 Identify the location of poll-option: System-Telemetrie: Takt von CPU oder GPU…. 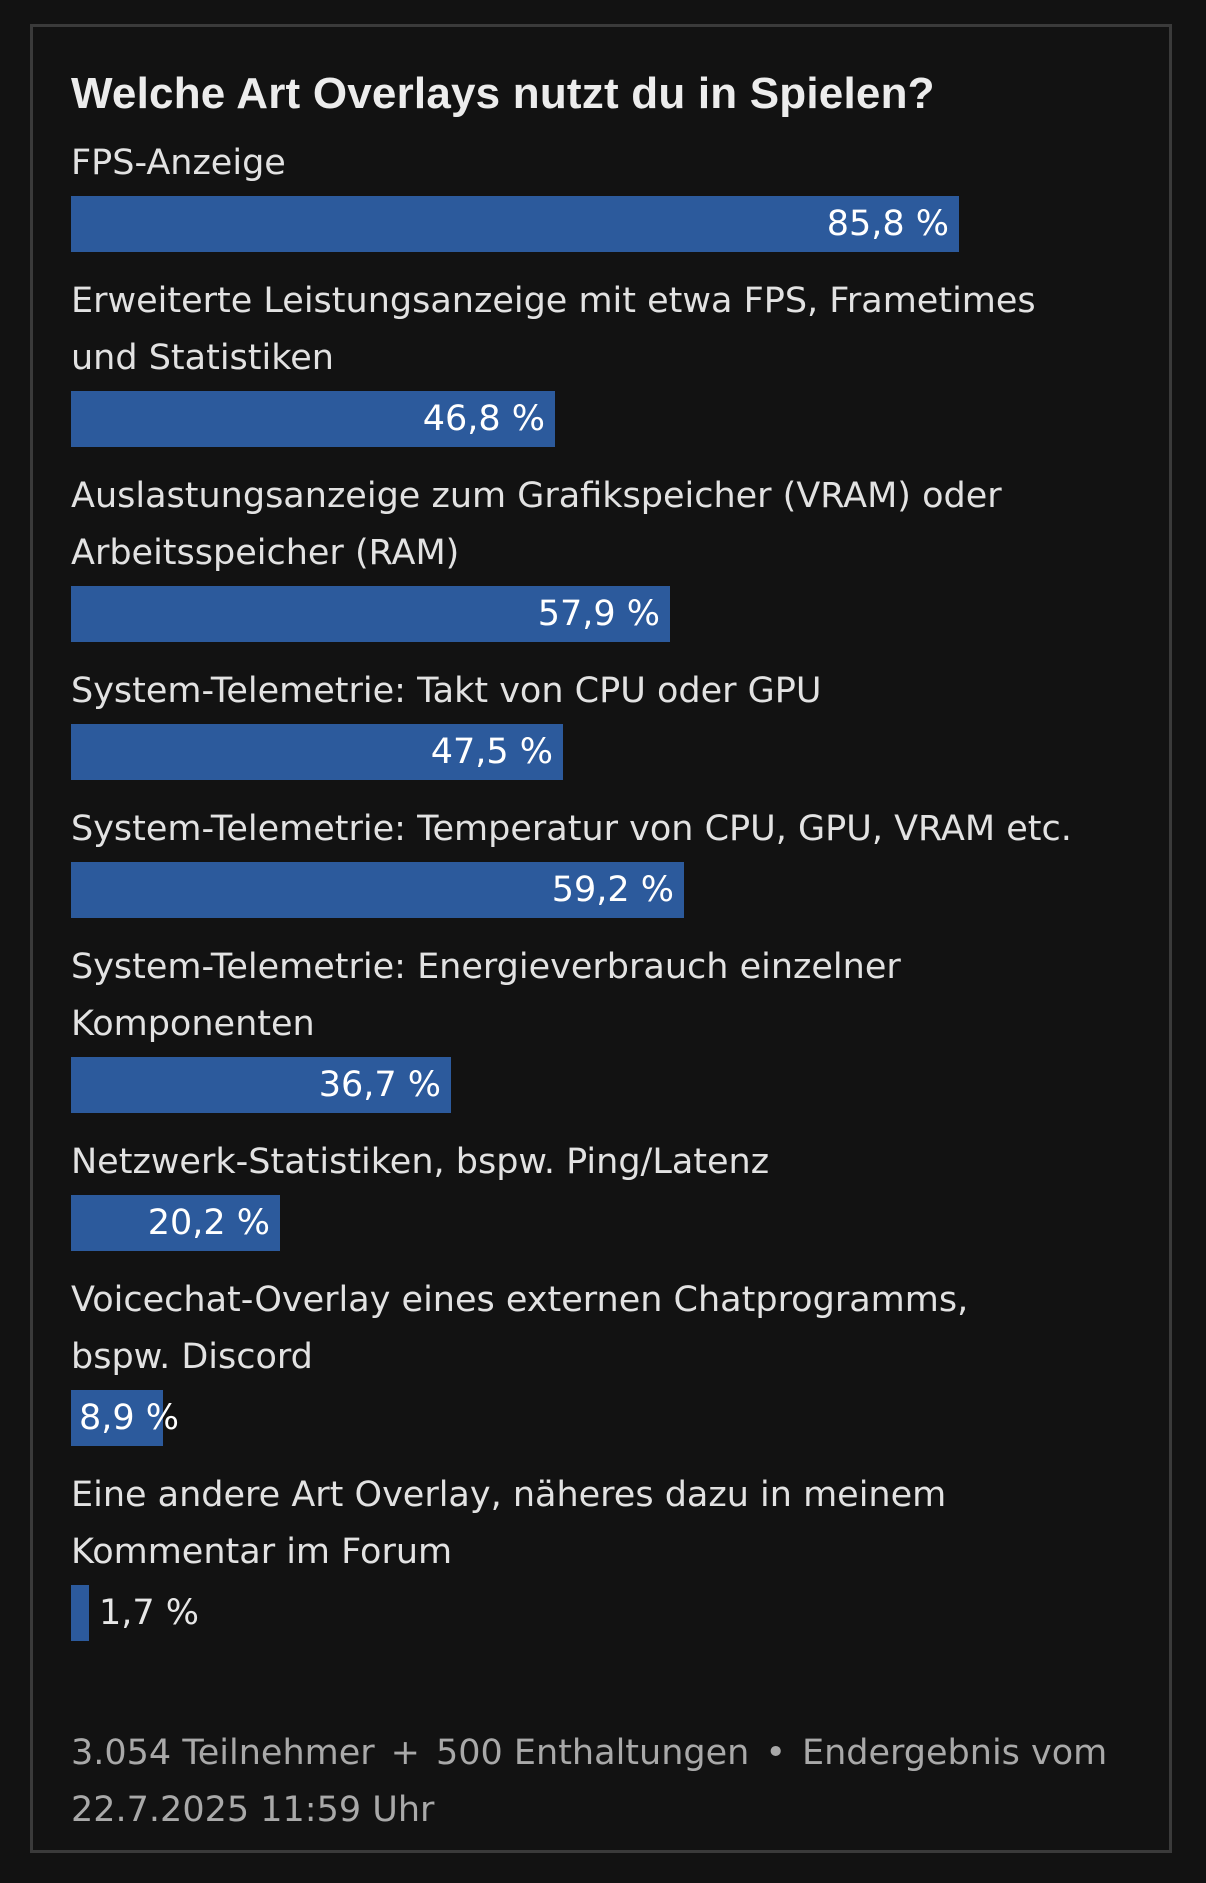
(605, 721).